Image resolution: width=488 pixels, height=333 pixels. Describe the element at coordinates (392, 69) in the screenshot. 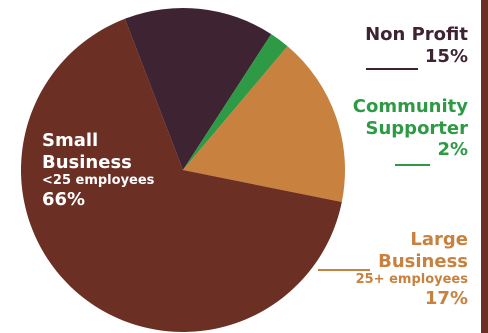

I see `leader-line-non-profit` at that location.